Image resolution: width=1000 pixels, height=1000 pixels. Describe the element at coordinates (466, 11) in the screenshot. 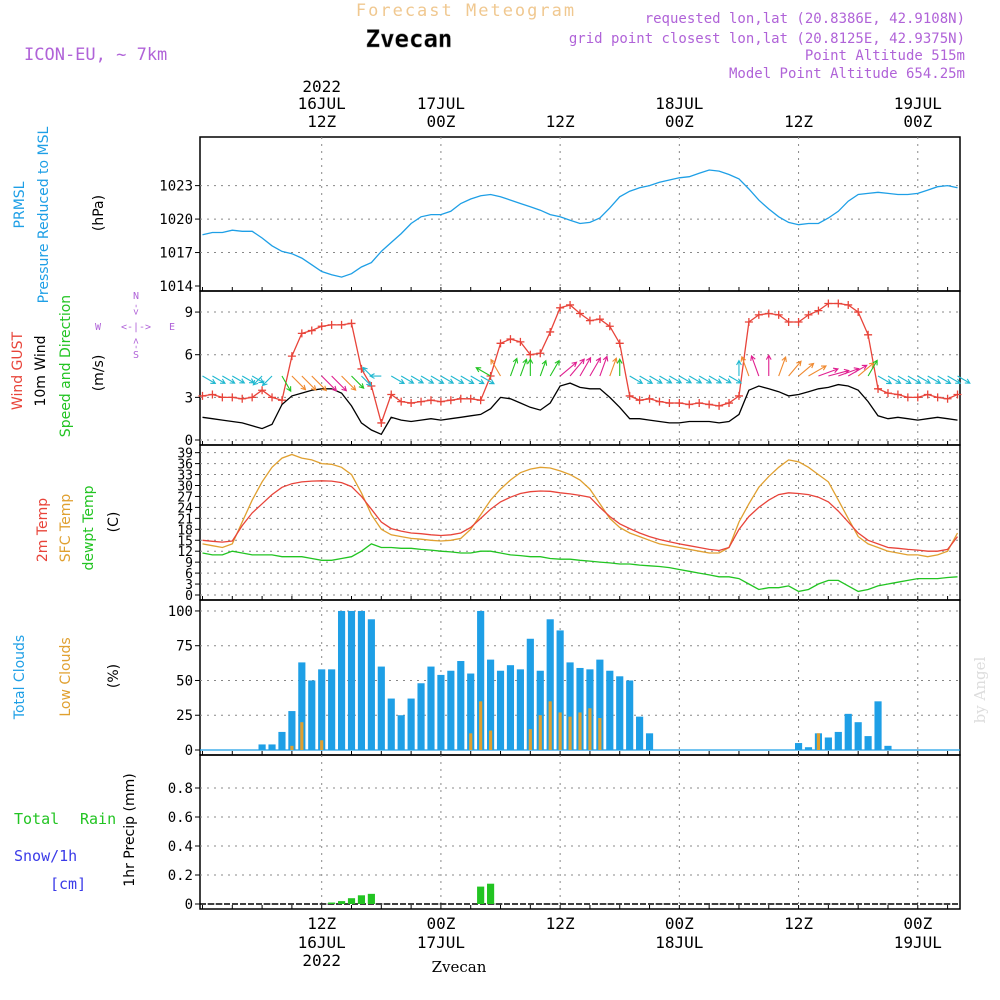

I see `forecast-meteogram-title: Forecast Meteogram` at that location.